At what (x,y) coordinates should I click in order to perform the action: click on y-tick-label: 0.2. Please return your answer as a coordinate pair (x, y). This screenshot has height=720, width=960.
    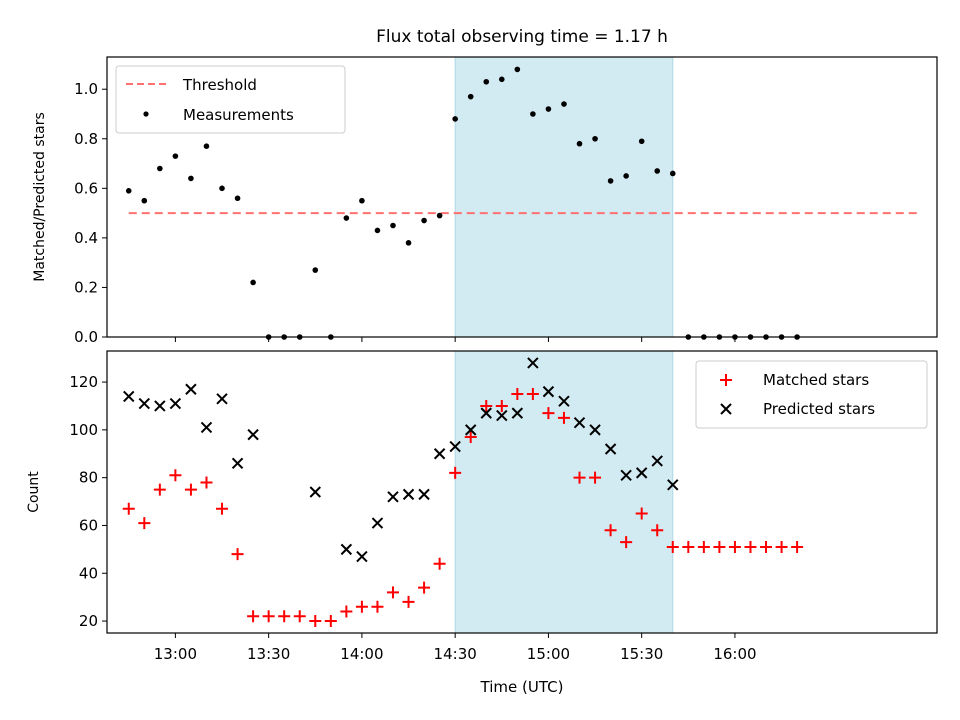
    Looking at the image, I should click on (86, 287).